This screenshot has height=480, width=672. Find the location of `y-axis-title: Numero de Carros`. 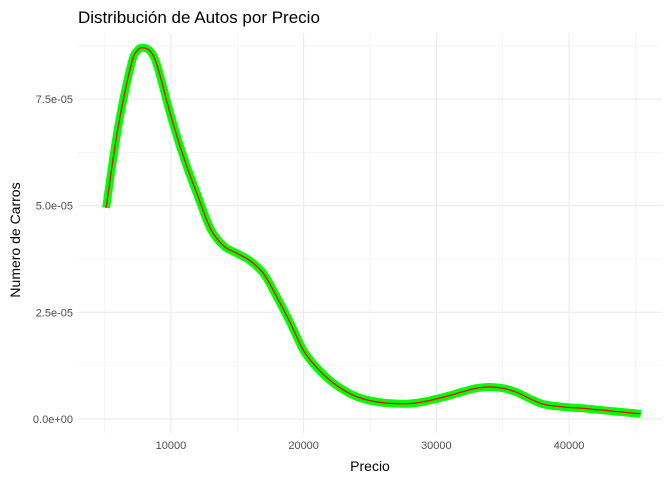

y-axis-title: Numero de Carros is located at coordinates (15, 239).